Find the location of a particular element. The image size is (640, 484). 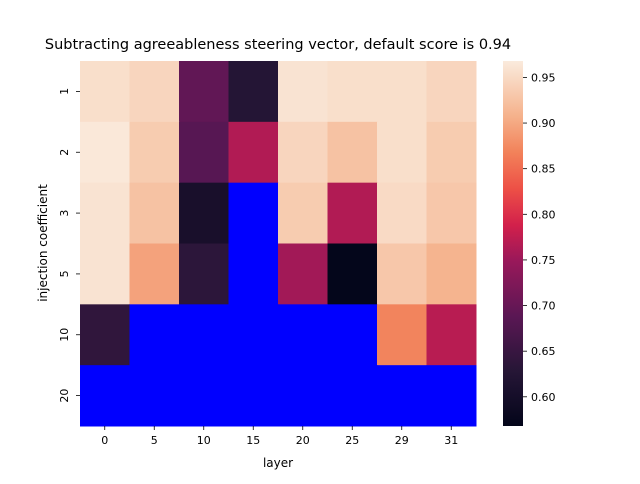

heatmap-cell-r5-c3 is located at coordinates (253, 396).